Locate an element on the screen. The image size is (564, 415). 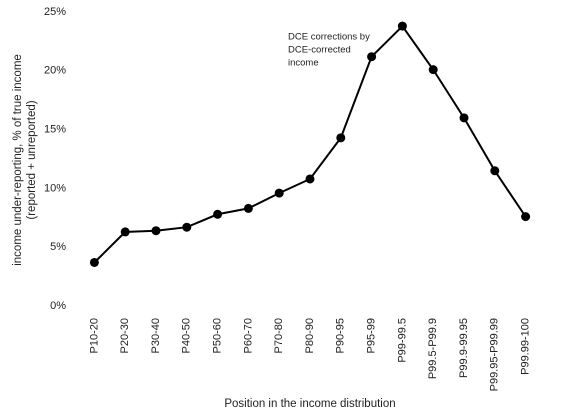
x-tick-label: P90-95 is located at coordinates (341, 335).